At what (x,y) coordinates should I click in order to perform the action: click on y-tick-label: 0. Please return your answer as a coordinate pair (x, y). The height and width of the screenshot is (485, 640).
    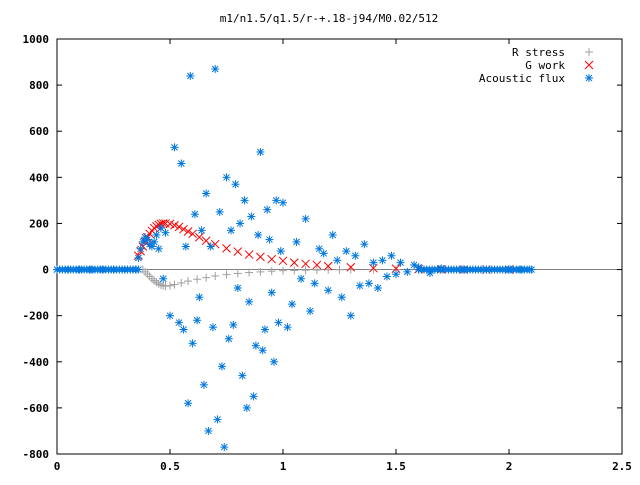
    Looking at the image, I should click on (45, 270).